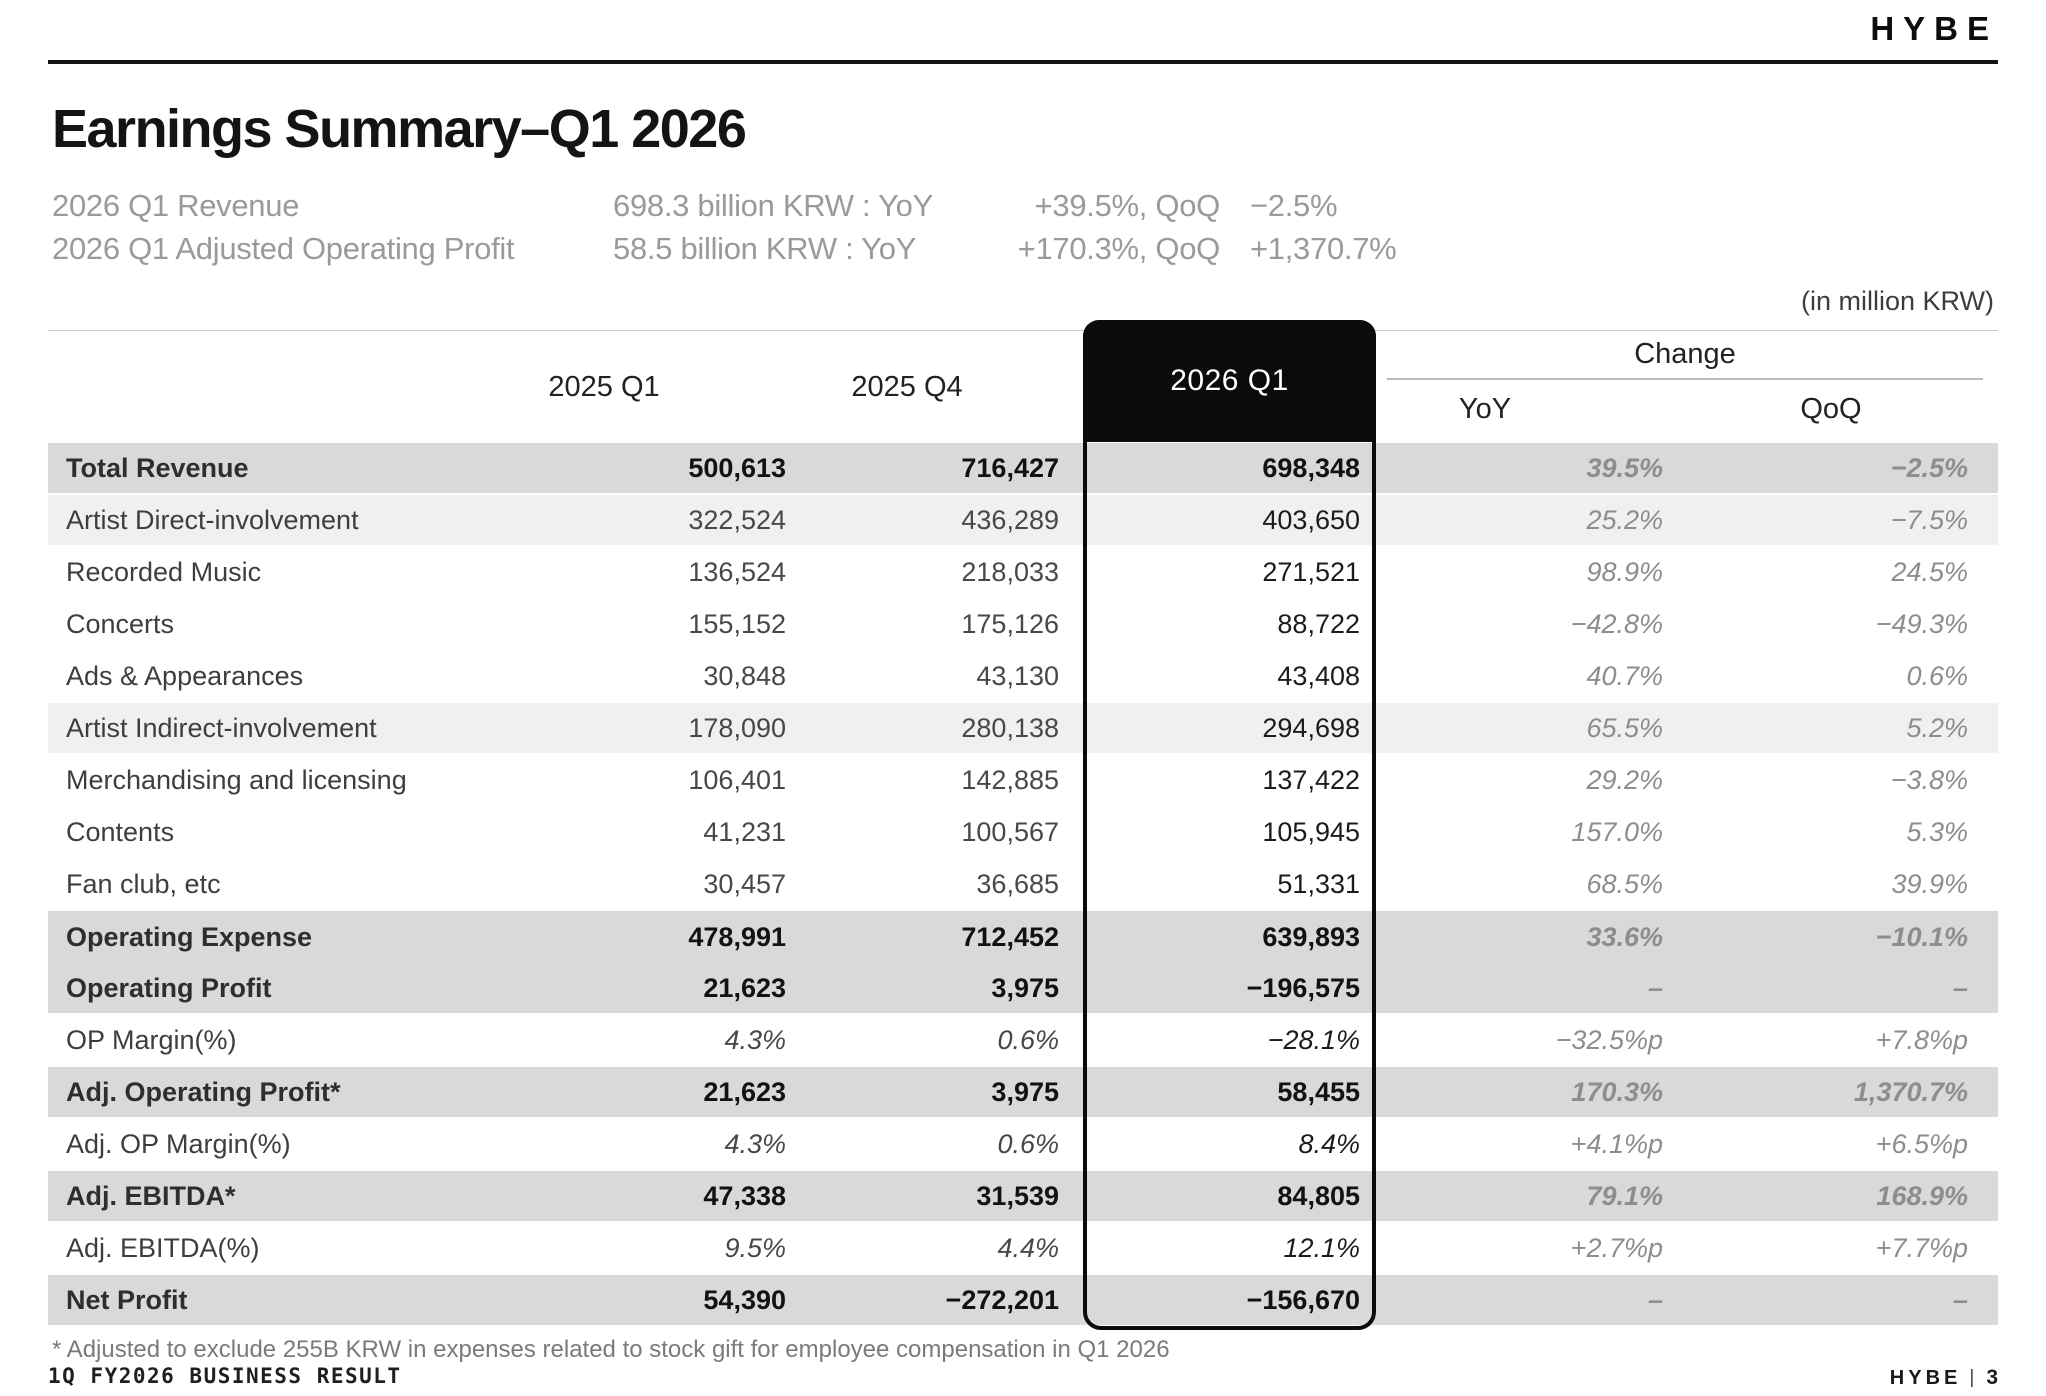  What do you see at coordinates (1624, 468) in the screenshot?
I see `cell-yoy: 39.5%` at bounding box center [1624, 468].